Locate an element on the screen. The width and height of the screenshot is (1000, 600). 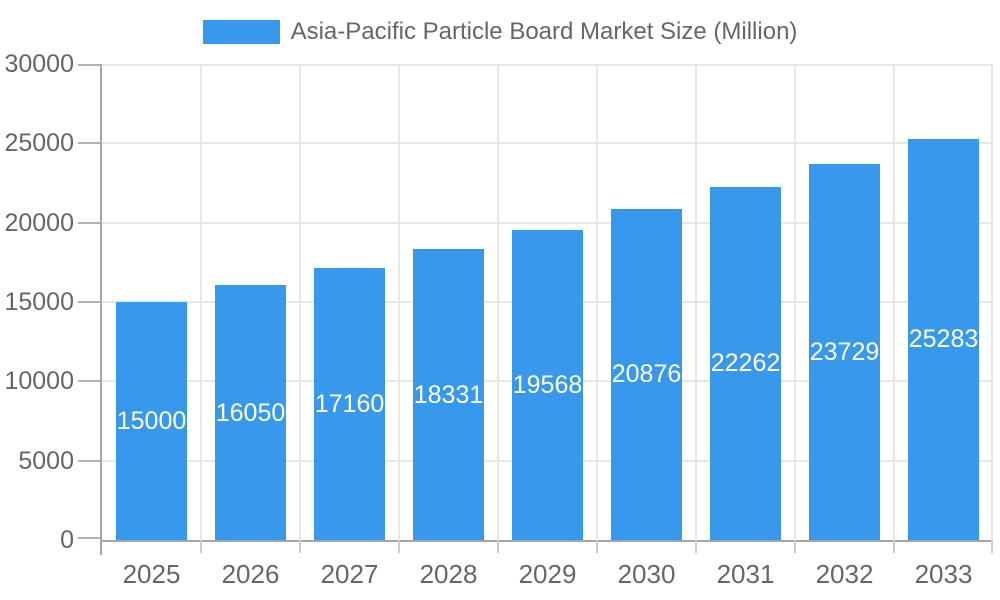
bar-value-label: 25283 is located at coordinates (943, 339).